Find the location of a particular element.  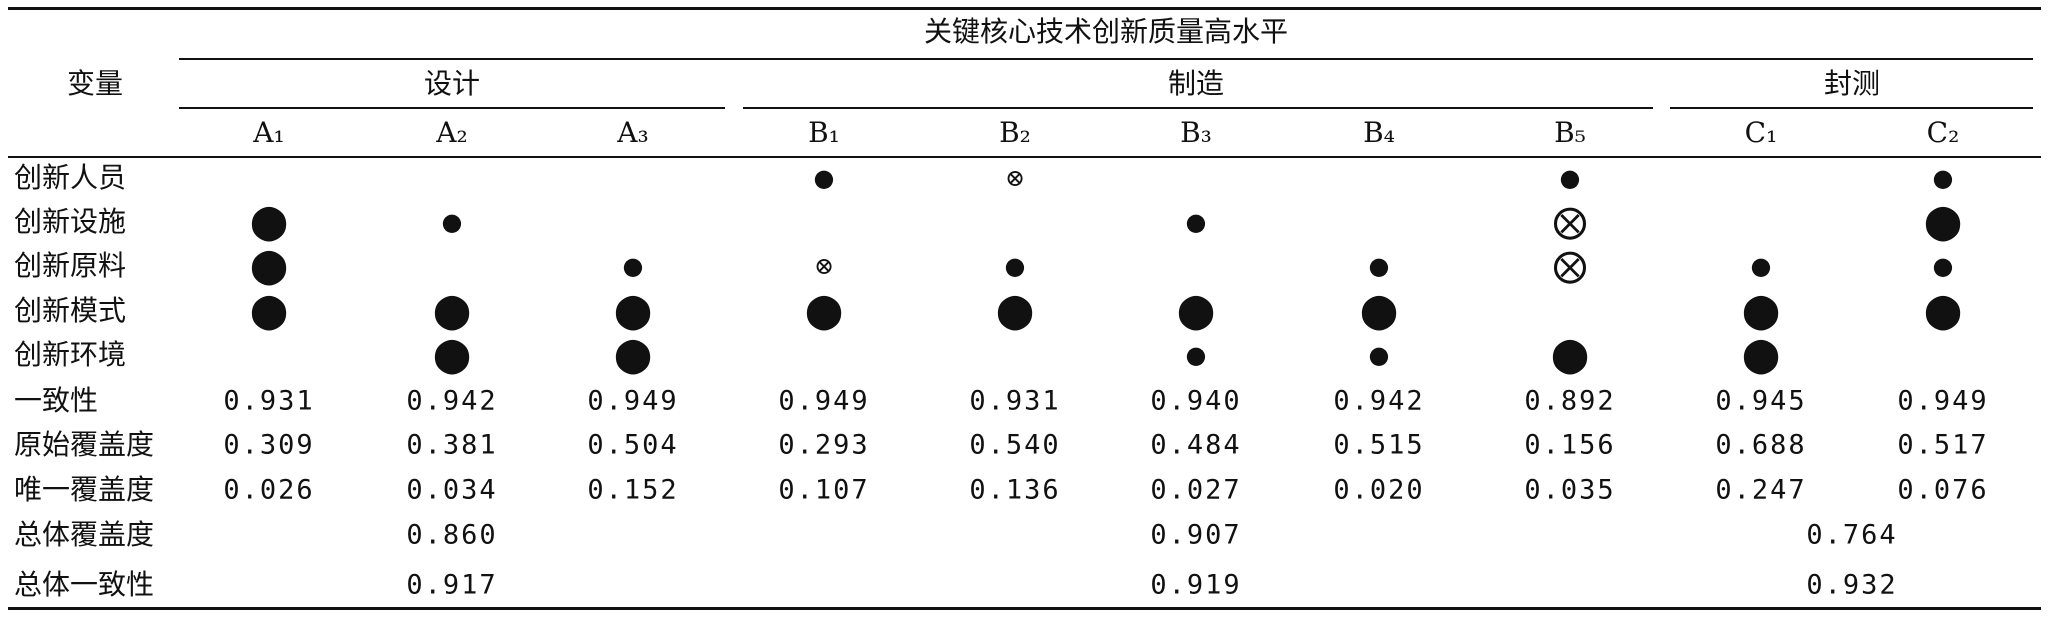

cell-value: 0.034 is located at coordinates (452, 490).